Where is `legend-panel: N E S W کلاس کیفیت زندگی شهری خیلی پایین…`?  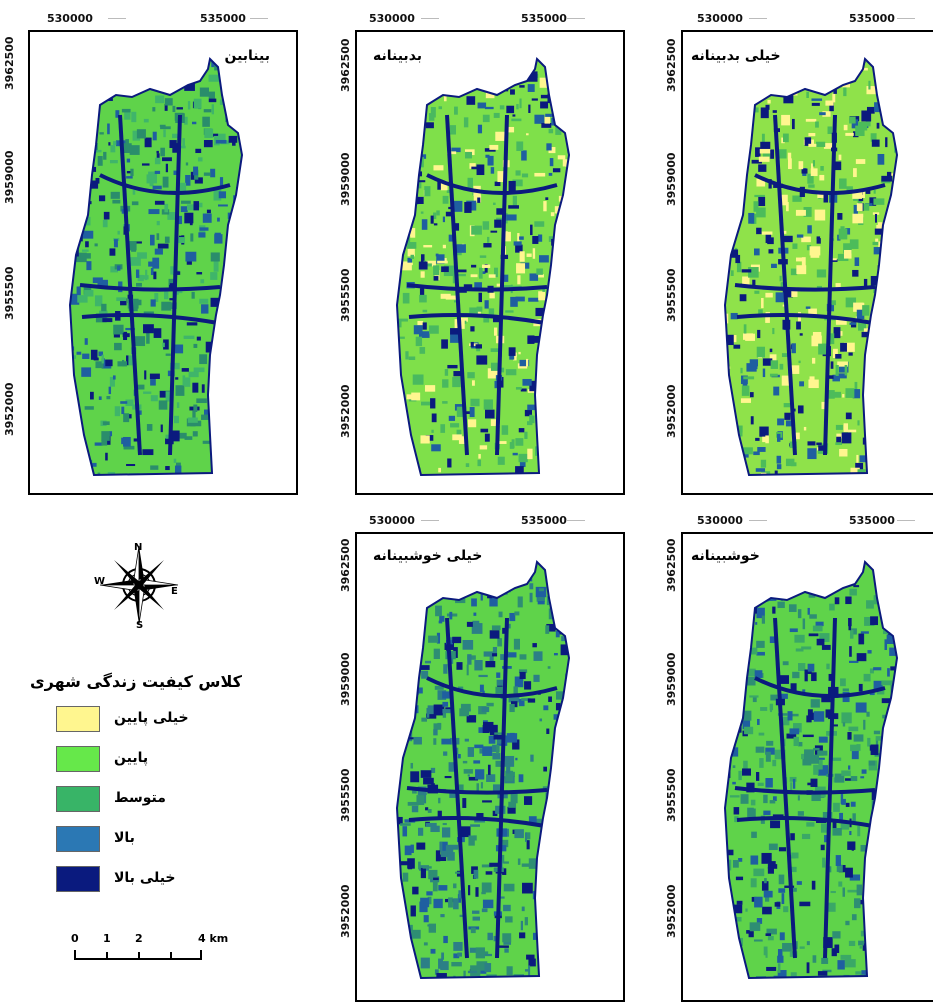 legend-panel: N E S W کلاس کیفیت زندگی شهری خیلی پایین… is located at coordinates (145, 755).